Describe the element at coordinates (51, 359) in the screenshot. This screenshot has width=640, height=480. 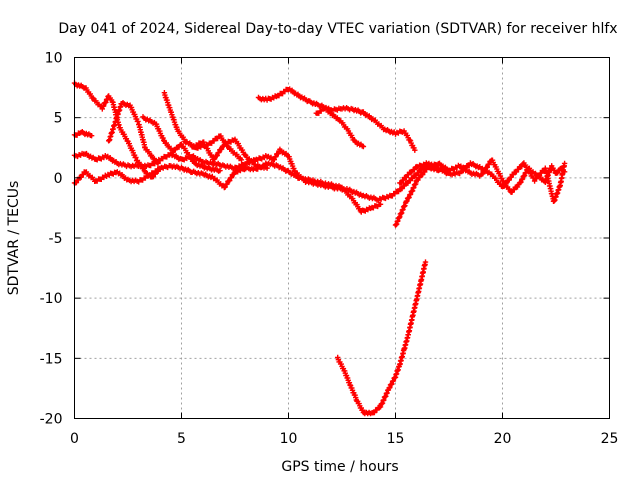
I see `y-tick-label: -15` at that location.